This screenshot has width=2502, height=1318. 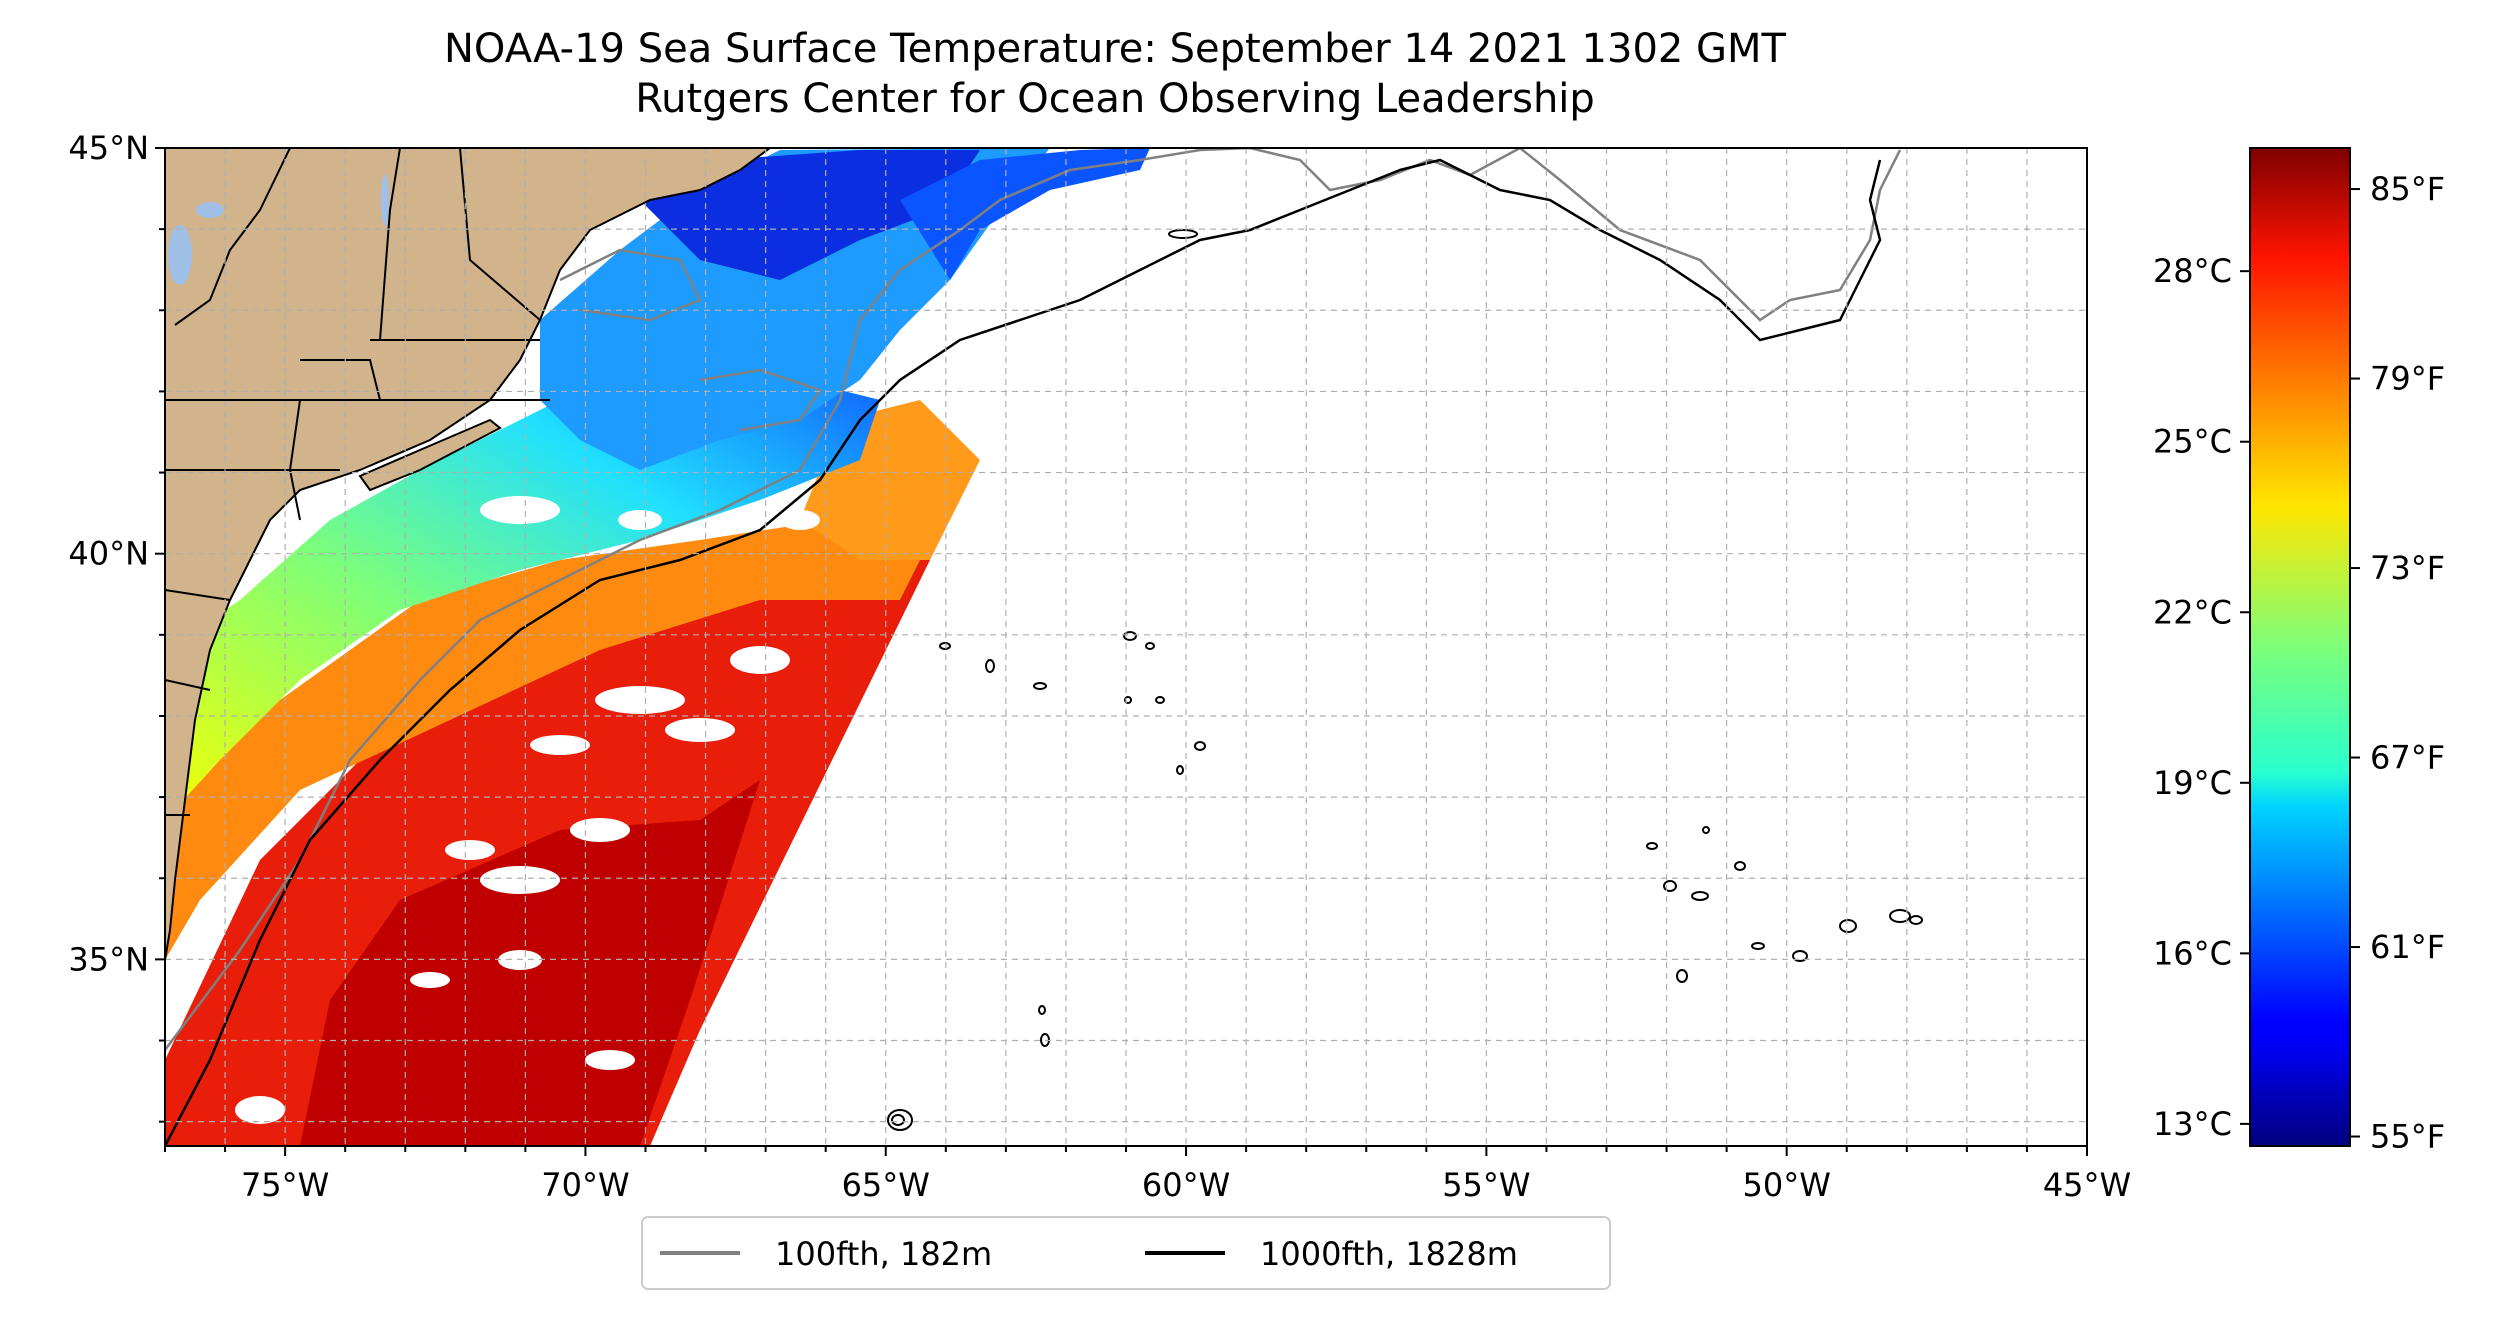 I want to click on colorbar-f-tick-label: 55°F, so click(x=2407, y=1137).